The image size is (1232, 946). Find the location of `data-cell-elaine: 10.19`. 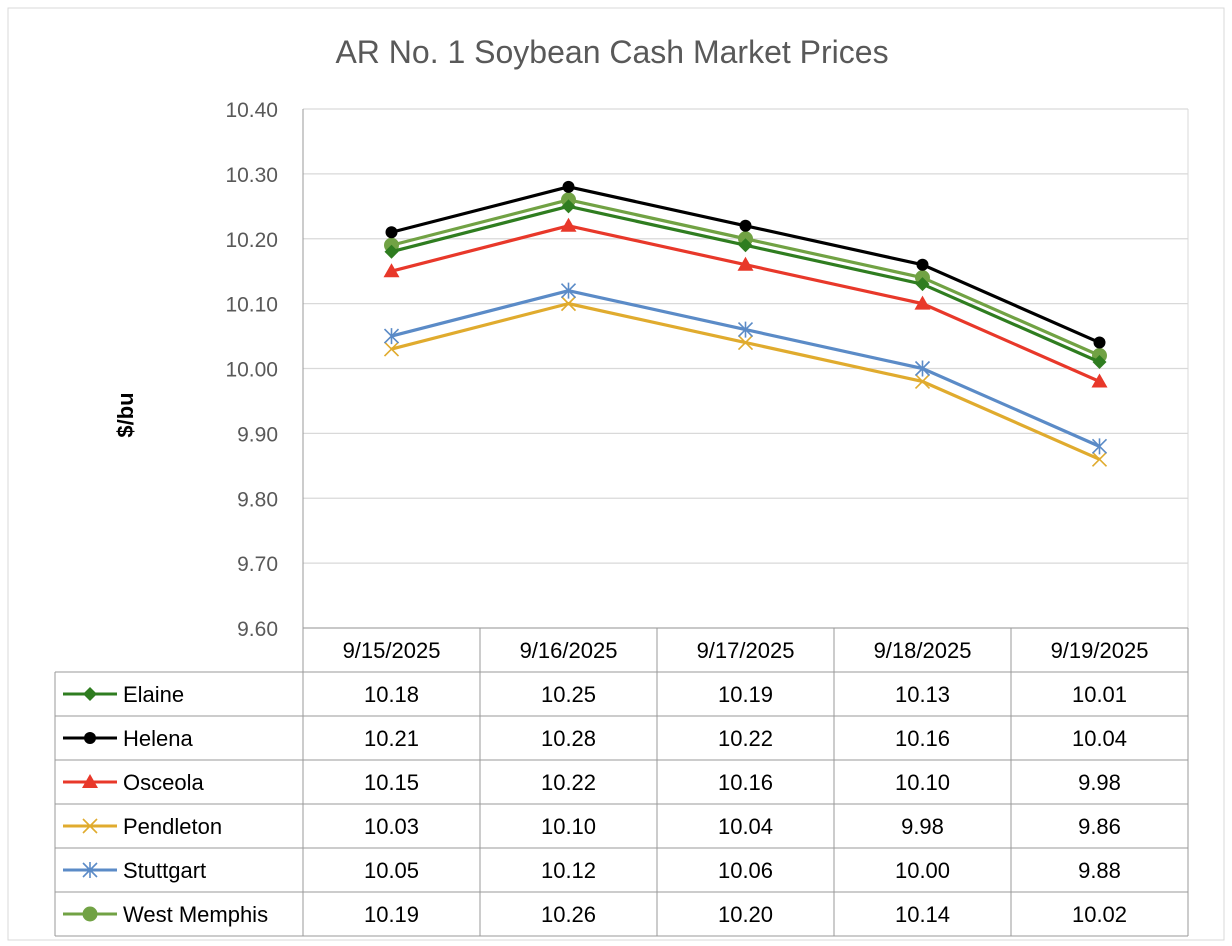

data-cell-elaine: 10.19 is located at coordinates (745, 694).